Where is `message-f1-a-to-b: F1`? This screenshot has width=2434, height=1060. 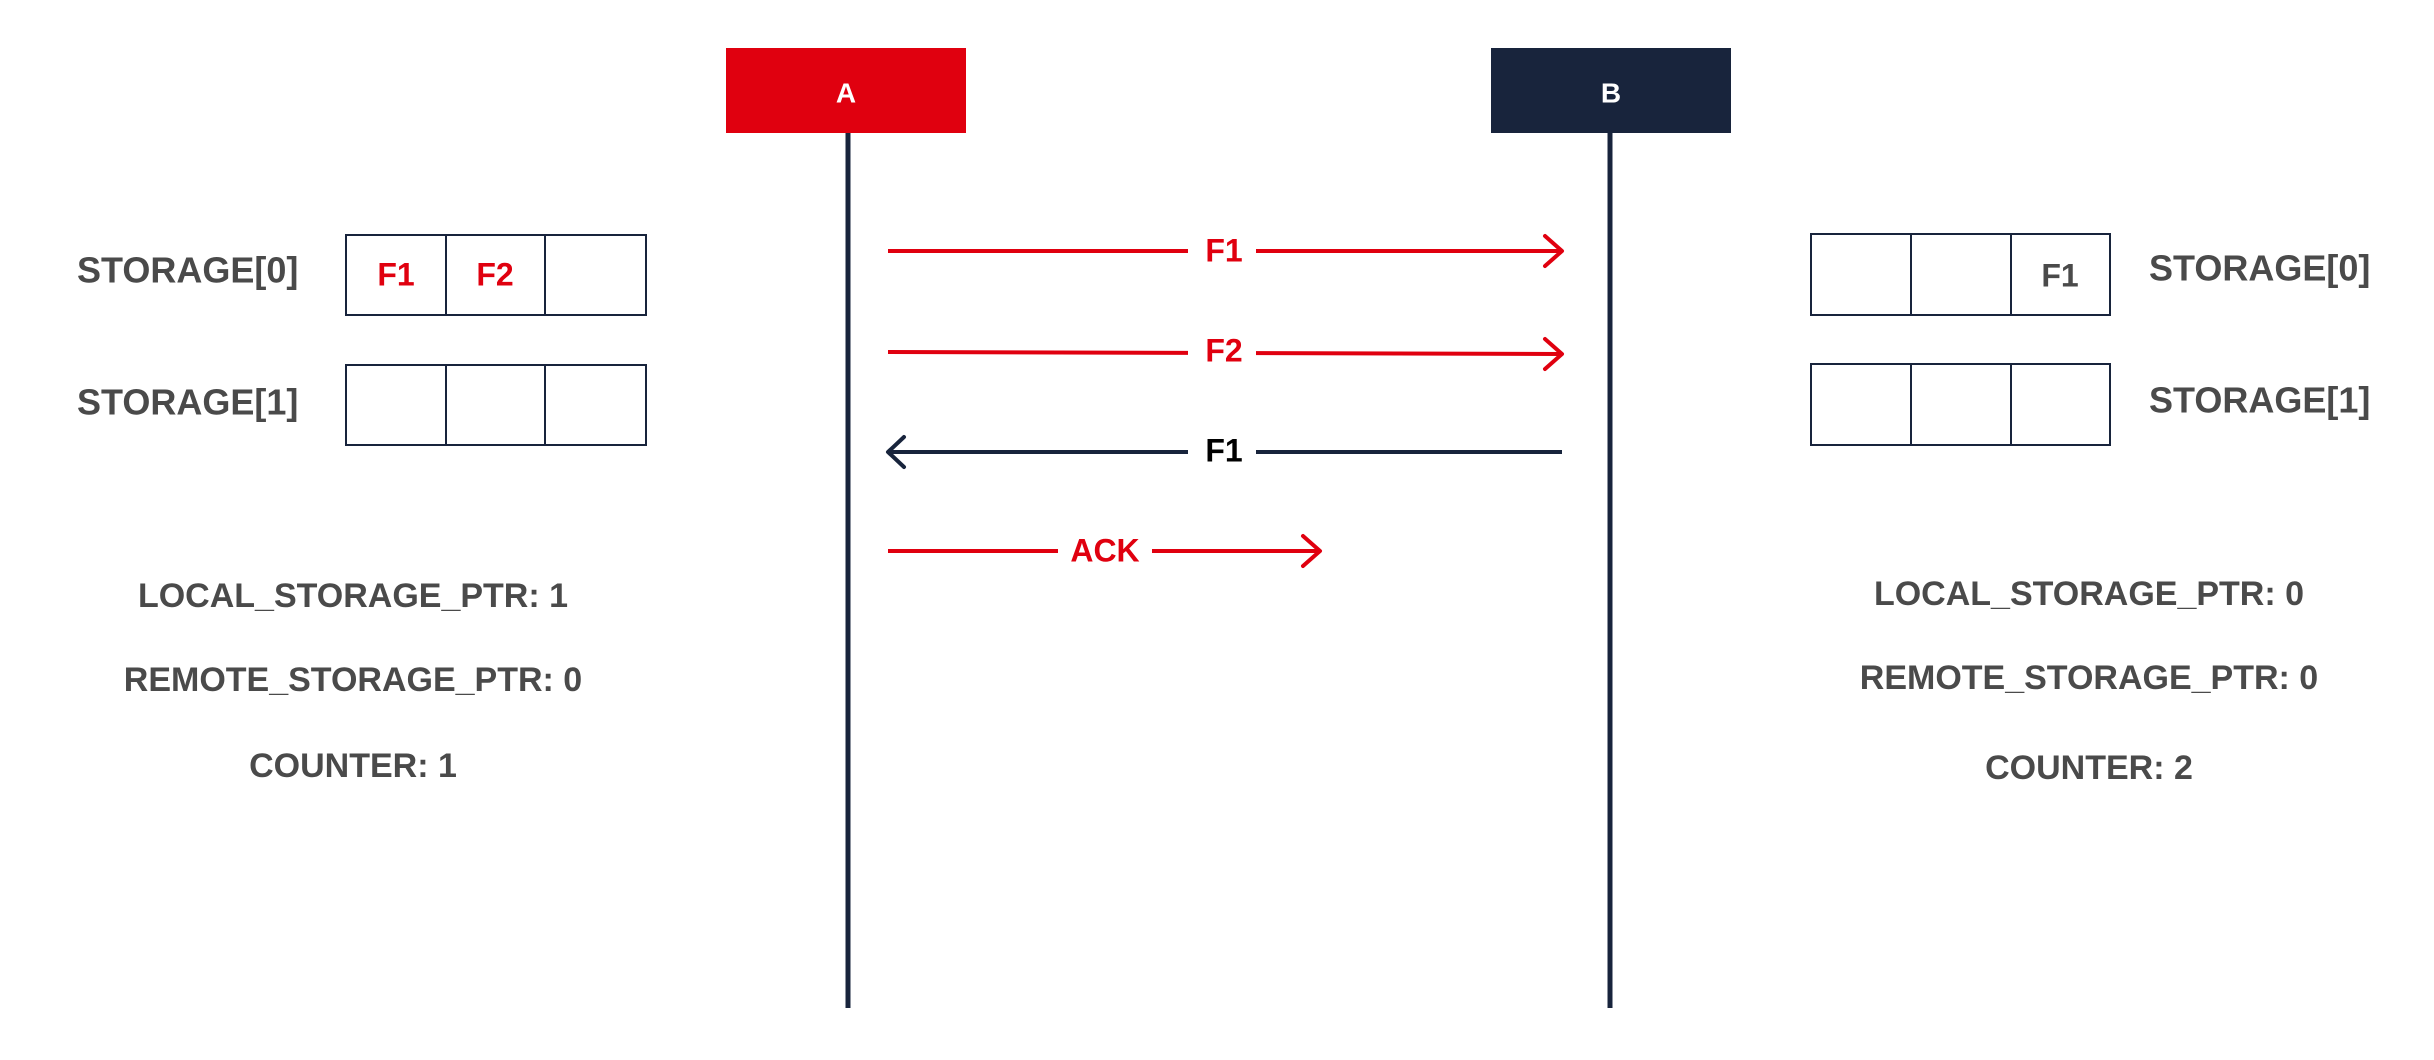
message-f1-a-to-b: F1 is located at coordinates (1226, 251).